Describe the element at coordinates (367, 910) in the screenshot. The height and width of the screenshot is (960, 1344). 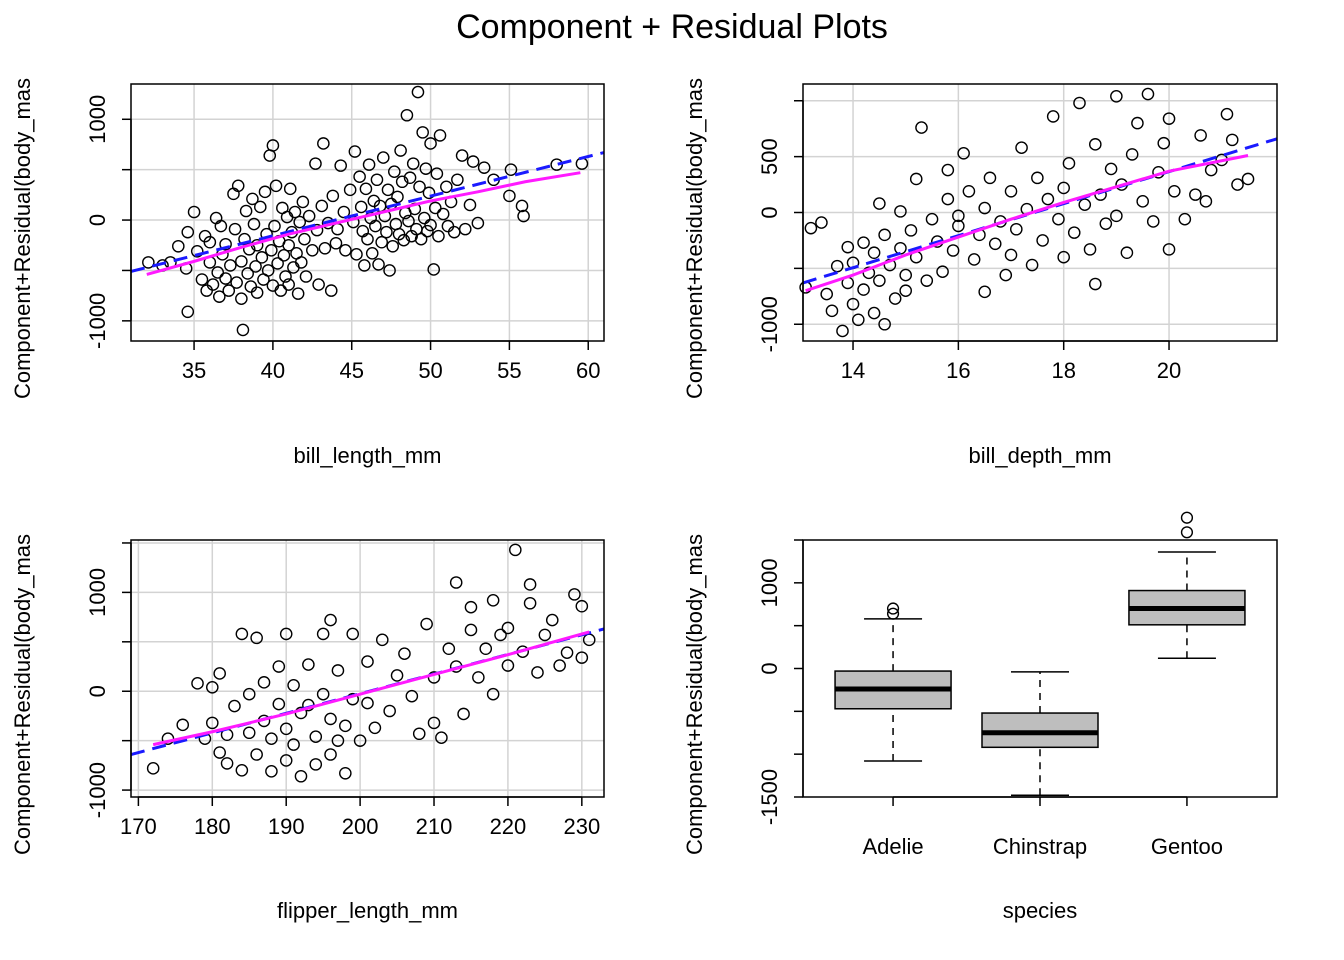
I see `x-axis-title: flipper_length_mm` at that location.